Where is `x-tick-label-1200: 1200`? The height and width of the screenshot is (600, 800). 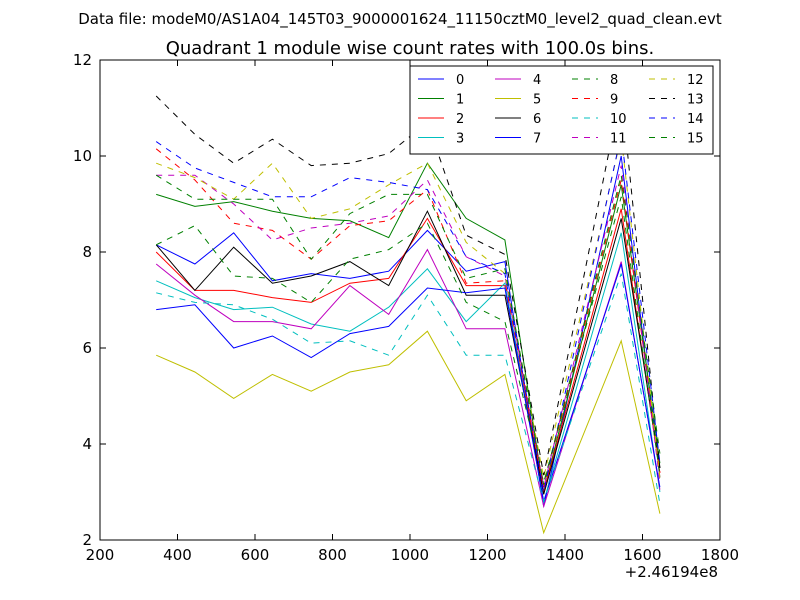 x-tick-label-1200: 1200 is located at coordinates (487, 555).